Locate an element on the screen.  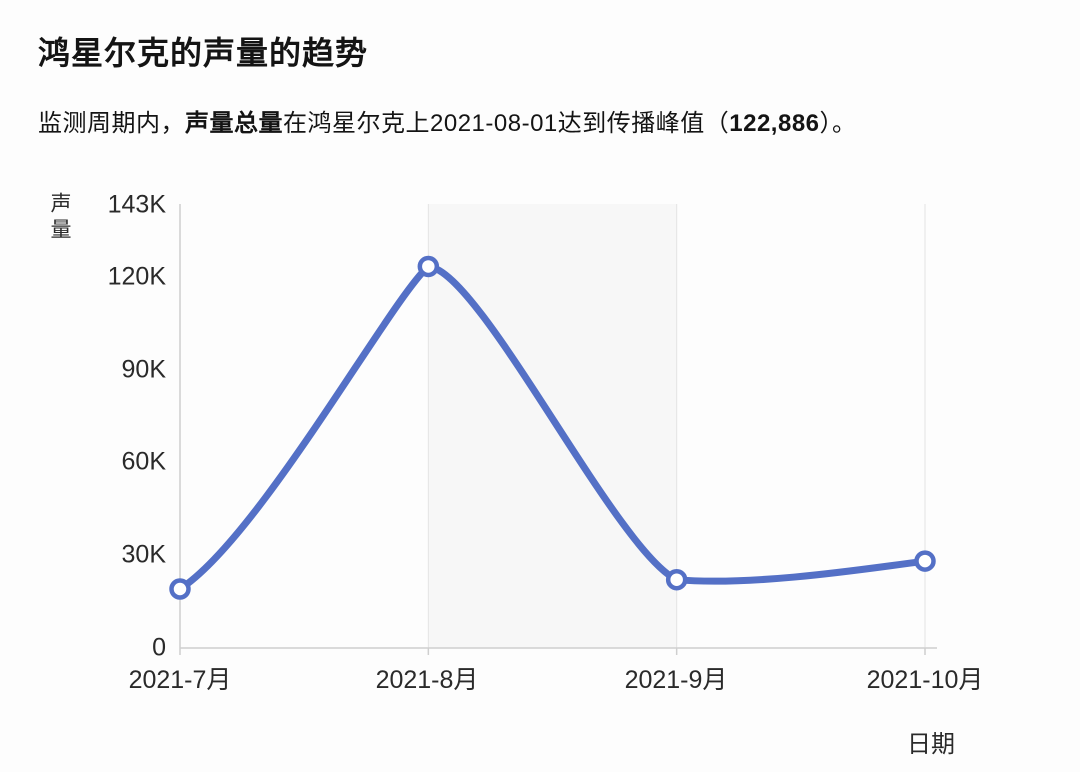
y-axis-tick-label: 0 is located at coordinates (159, 647).